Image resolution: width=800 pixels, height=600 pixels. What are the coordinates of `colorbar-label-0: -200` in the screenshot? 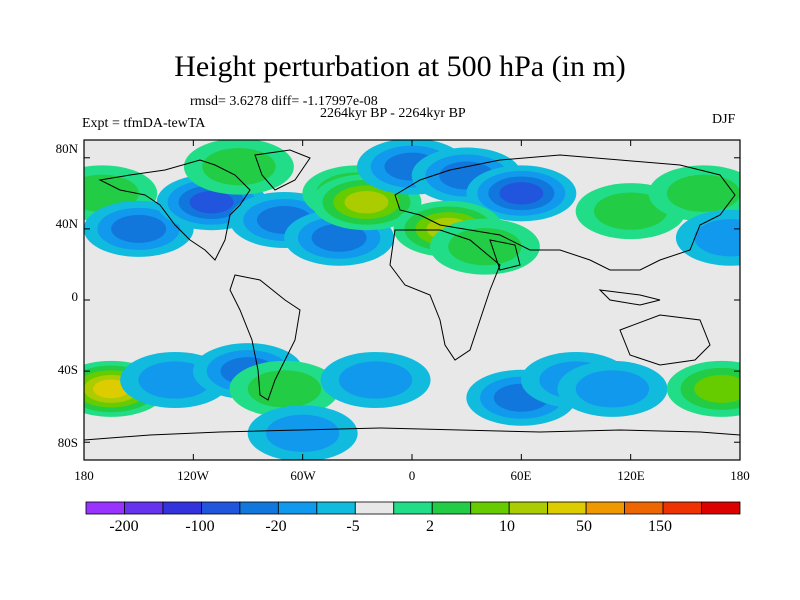 It's located at (124, 526).